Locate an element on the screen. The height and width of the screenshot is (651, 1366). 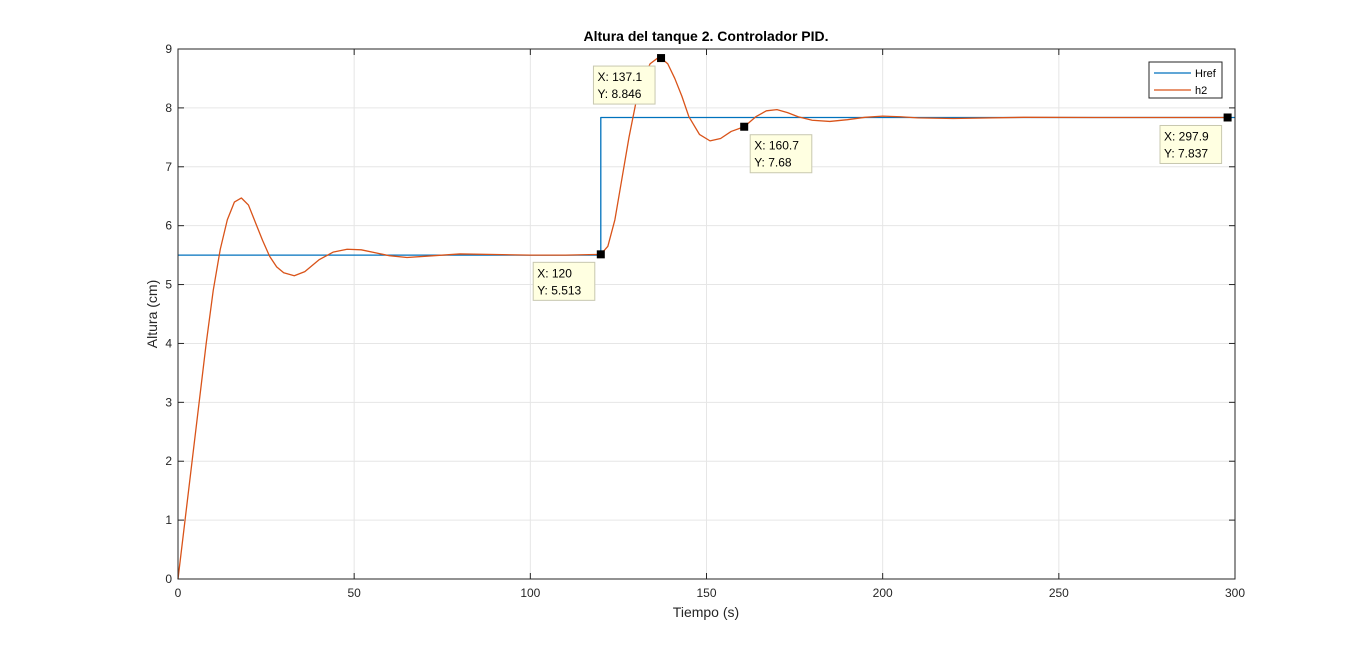
legend-box is located at coordinates (1185, 80).